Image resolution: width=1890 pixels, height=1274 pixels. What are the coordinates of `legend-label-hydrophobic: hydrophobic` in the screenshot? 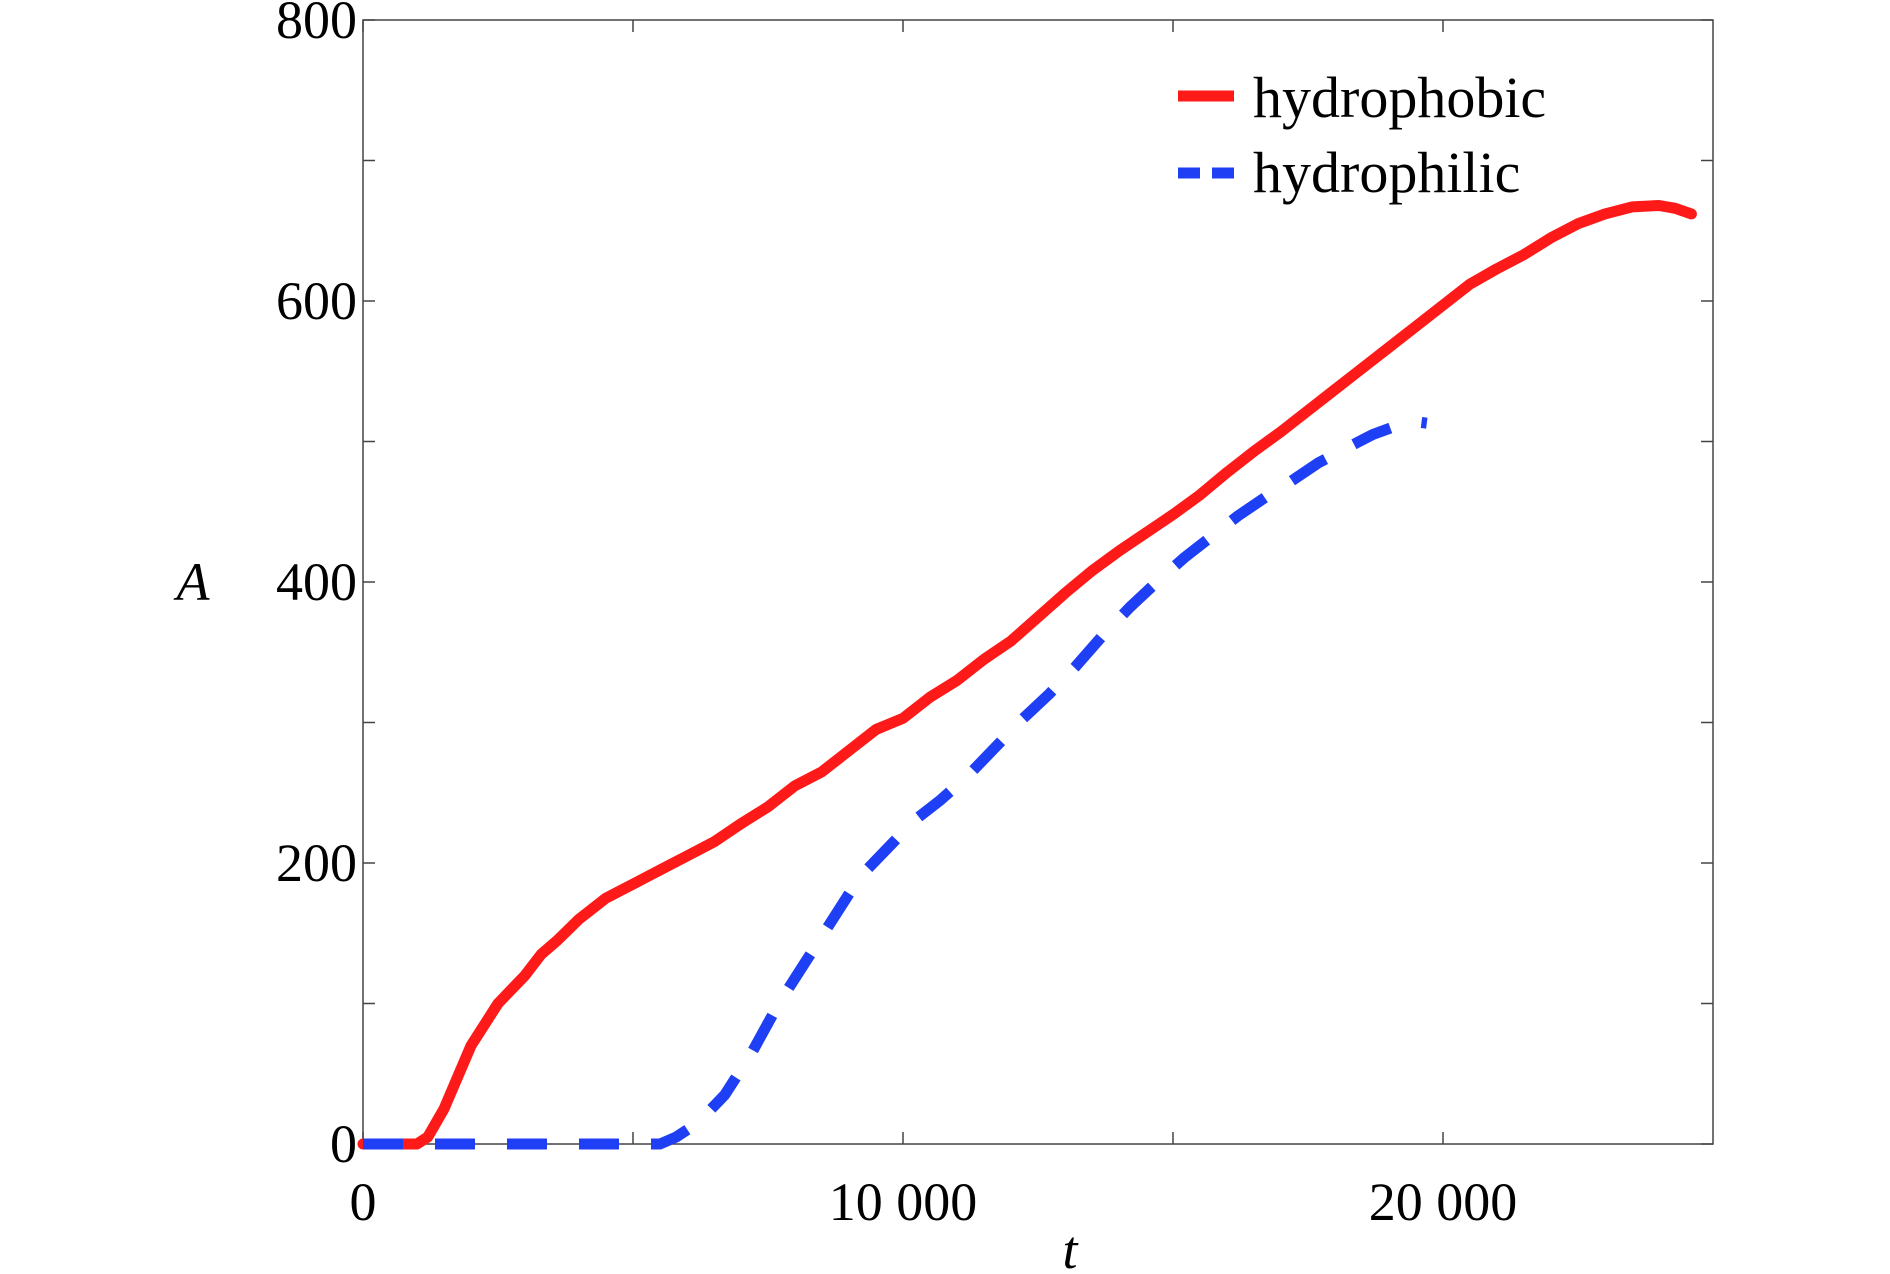 It's located at (1399, 97).